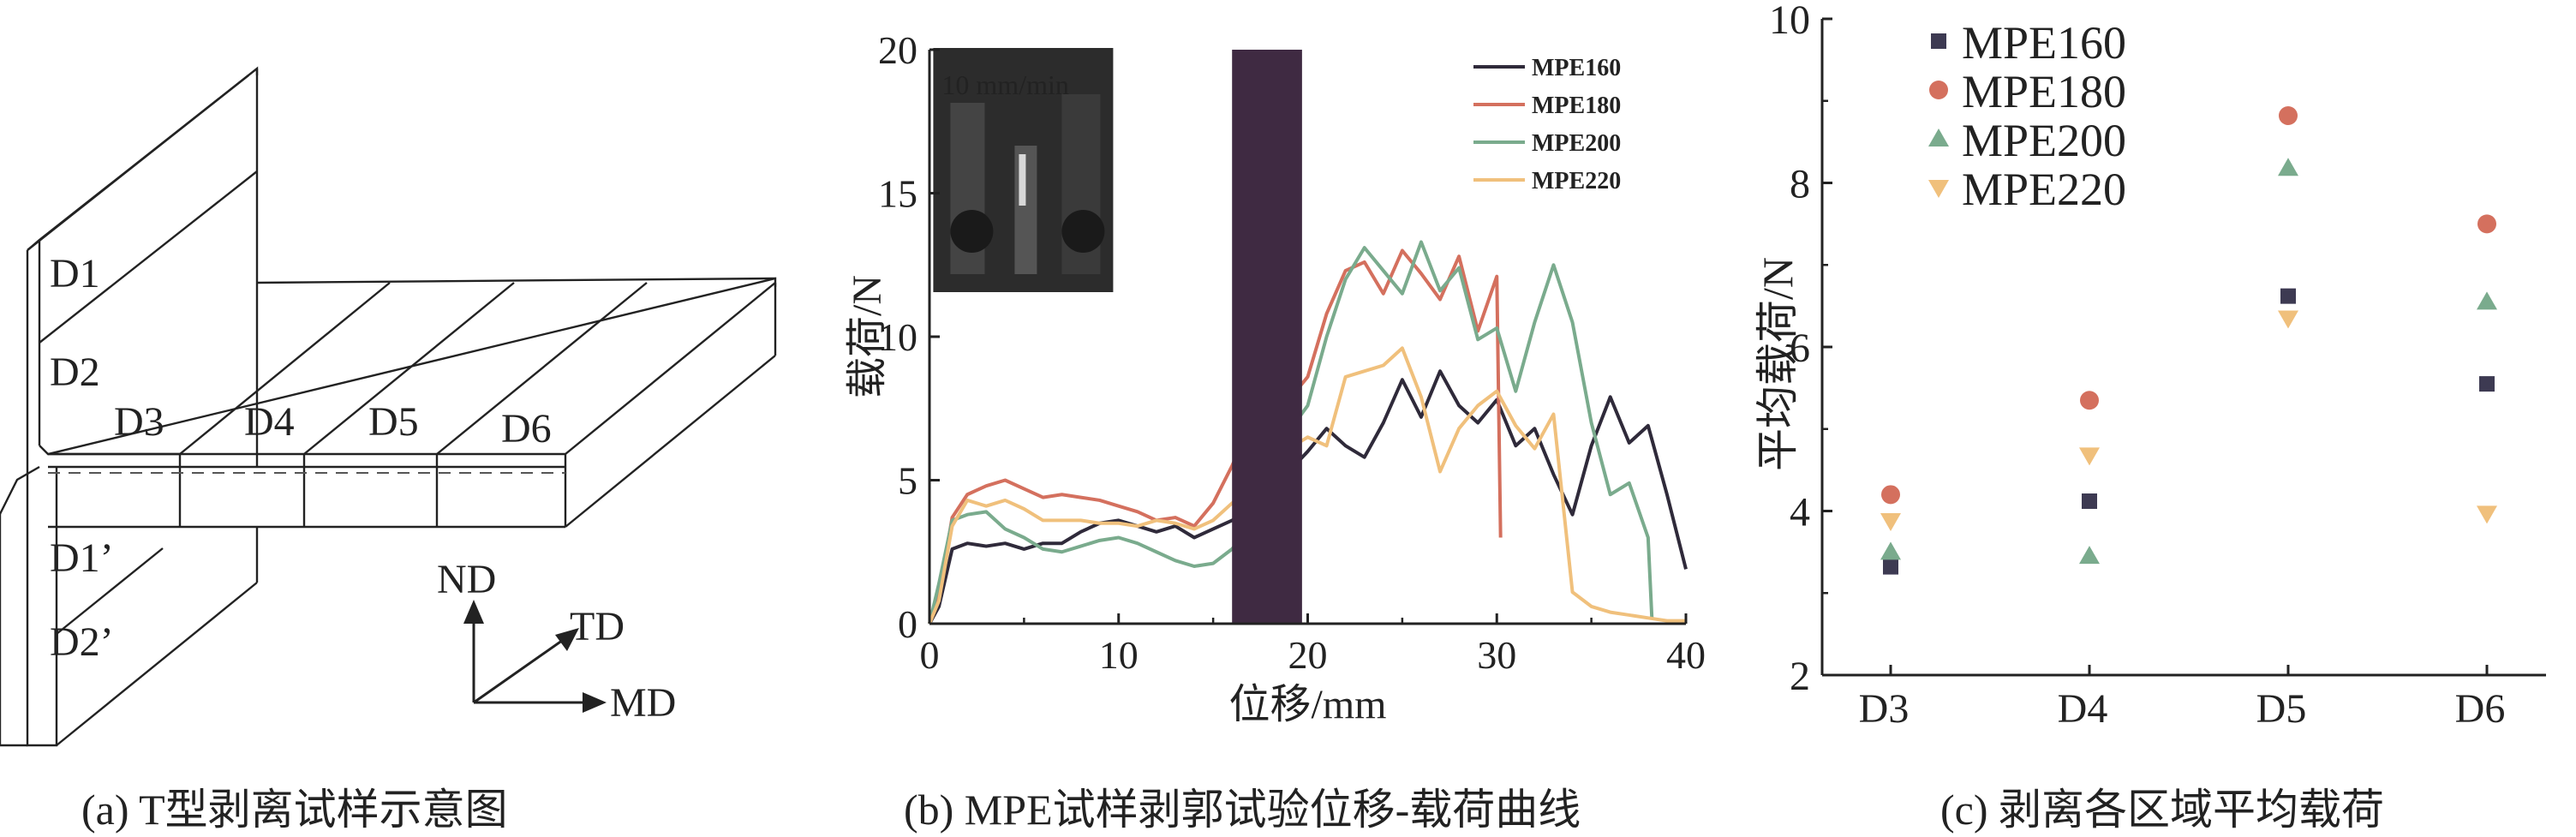  Describe the element at coordinates (1497, 655) in the screenshot. I see `x-tick-label: 30` at that location.